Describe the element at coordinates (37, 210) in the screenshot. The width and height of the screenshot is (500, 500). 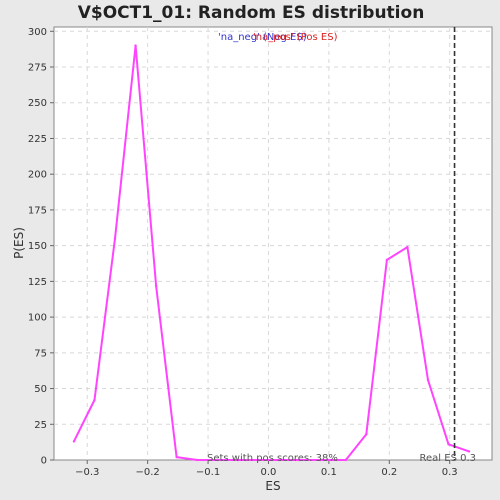
I see `y-tick-label: 175` at that location.